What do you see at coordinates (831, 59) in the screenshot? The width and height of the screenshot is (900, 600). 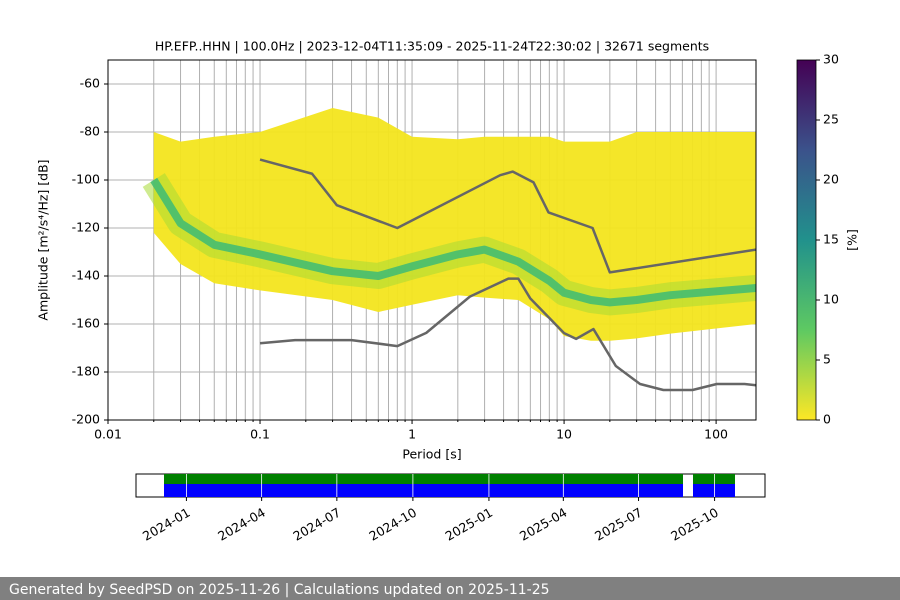 I see `colorbar-tick-label: 30` at bounding box center [831, 59].